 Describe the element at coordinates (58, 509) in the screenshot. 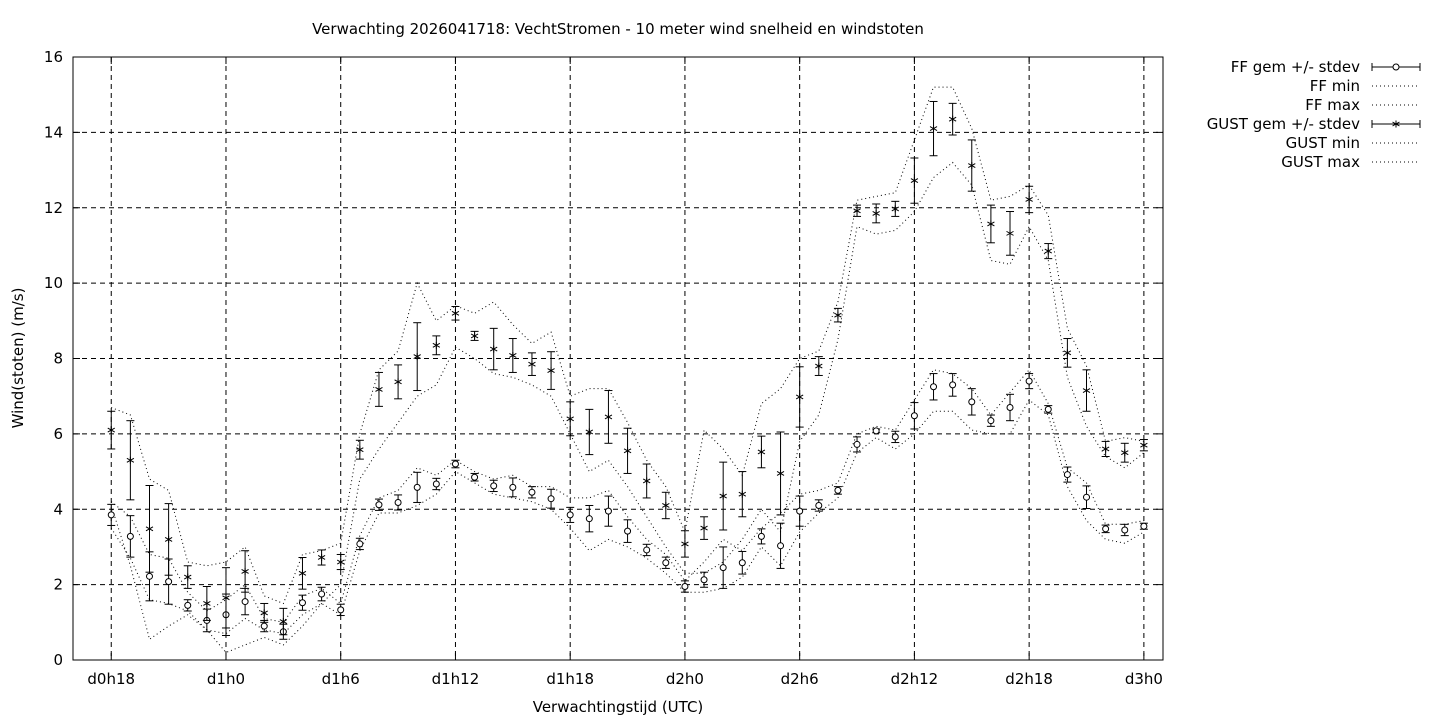

I see `y-tick-label: 4` at that location.